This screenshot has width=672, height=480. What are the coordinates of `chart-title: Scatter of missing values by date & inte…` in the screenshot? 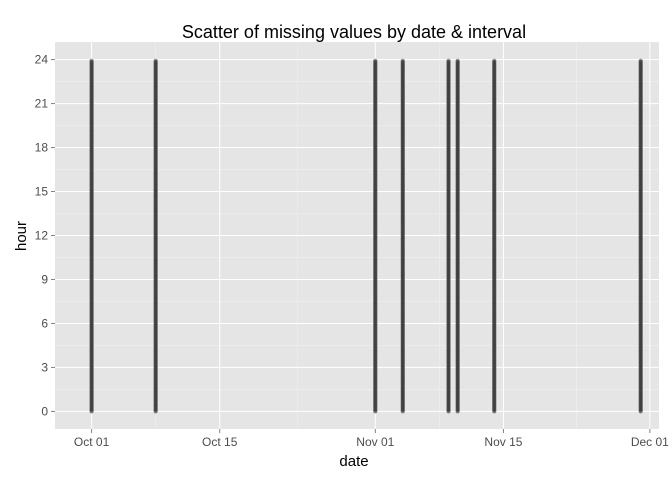 It's located at (354, 32).